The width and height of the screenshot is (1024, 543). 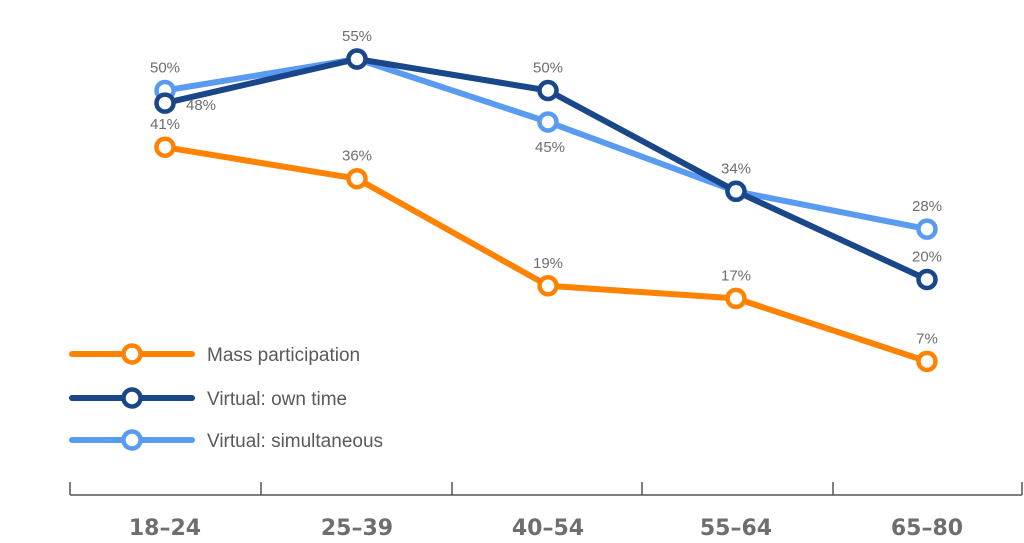 I want to click on data-label: 36%, so click(x=357, y=156).